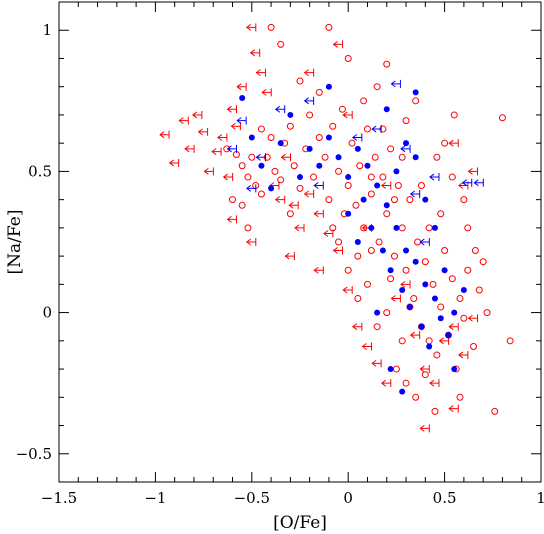 This screenshot has height=534, width=544. I want to click on y-tick-label: 1, so click(47, 30).